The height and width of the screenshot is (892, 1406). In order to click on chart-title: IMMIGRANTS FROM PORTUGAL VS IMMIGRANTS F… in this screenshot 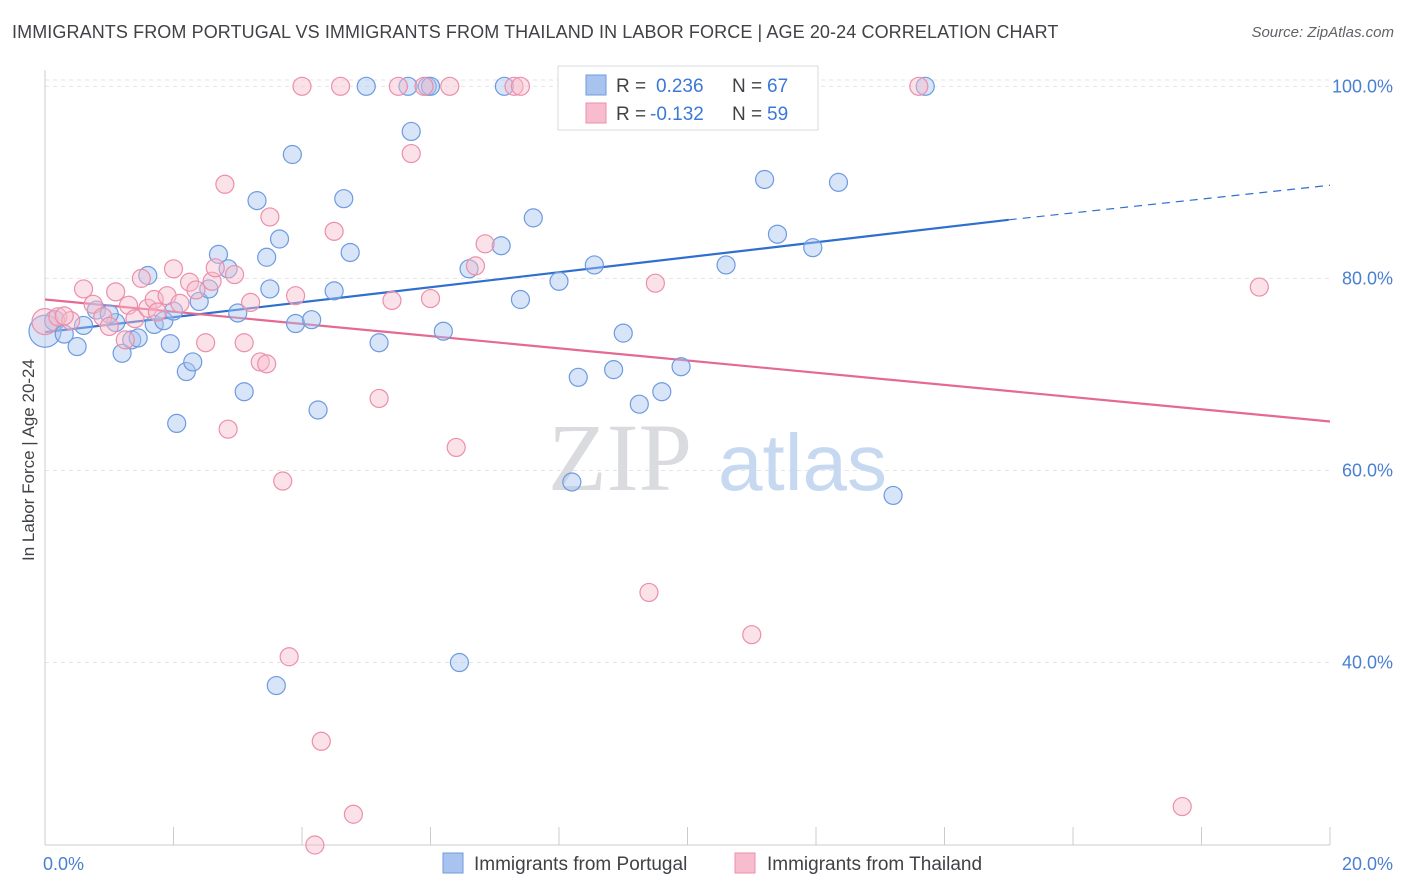, I will do `click(535, 32)`.